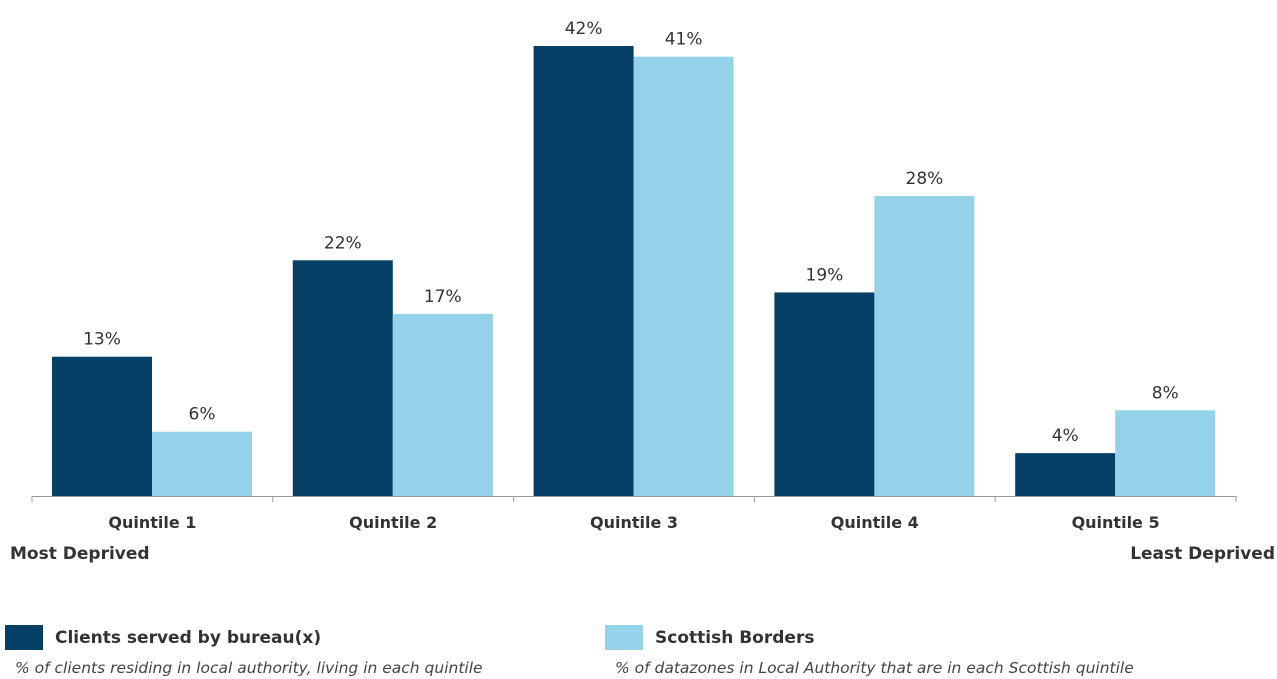  What do you see at coordinates (1065, 436) in the screenshot?
I see `data-label-series-1-q5: 4%` at bounding box center [1065, 436].